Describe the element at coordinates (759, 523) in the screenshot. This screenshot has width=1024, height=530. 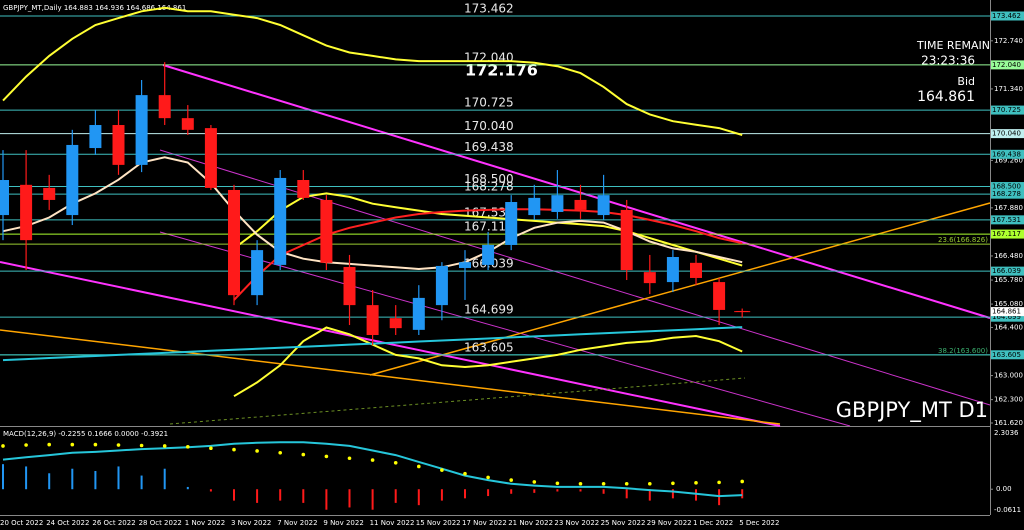
I see `x-tick-label: 5 Dec 2022` at that location.